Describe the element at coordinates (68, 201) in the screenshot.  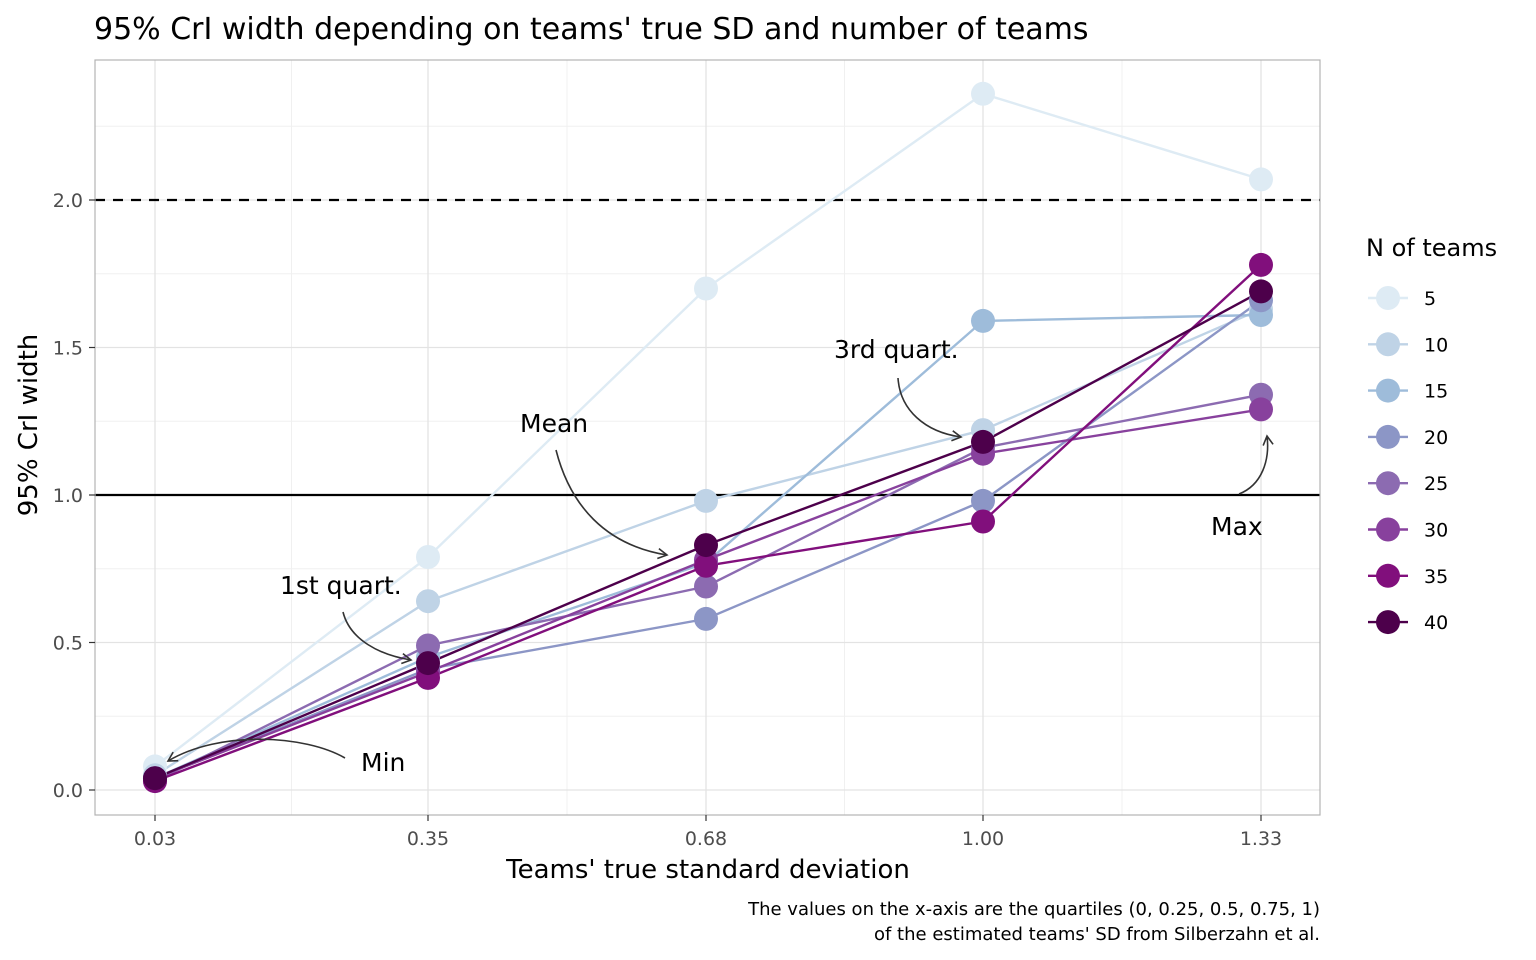
I see `y-tick-label: 2.0` at that location.